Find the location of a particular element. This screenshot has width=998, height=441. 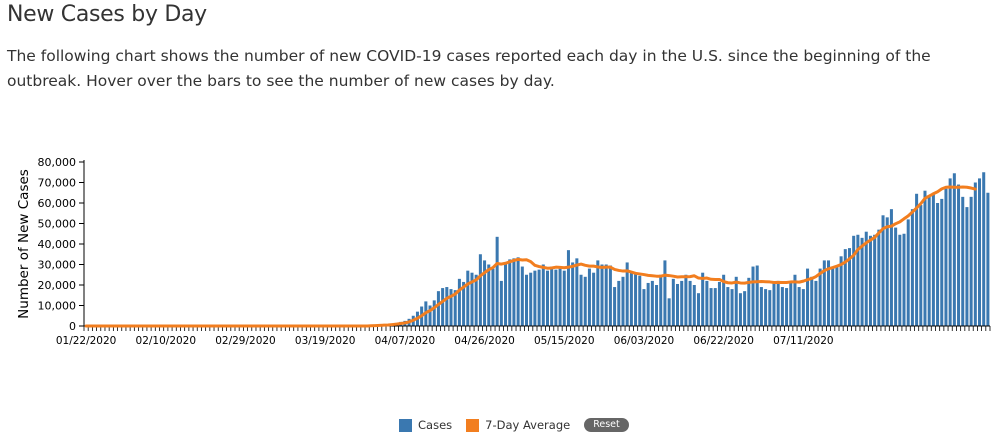

reset-button: Reset is located at coordinates (606, 425).